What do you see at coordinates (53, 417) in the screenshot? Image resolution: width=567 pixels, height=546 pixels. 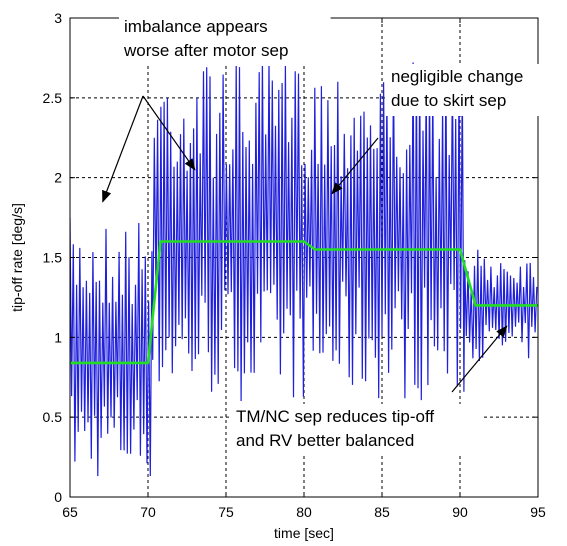 I see `y-tick-label: 0.5` at bounding box center [53, 417].